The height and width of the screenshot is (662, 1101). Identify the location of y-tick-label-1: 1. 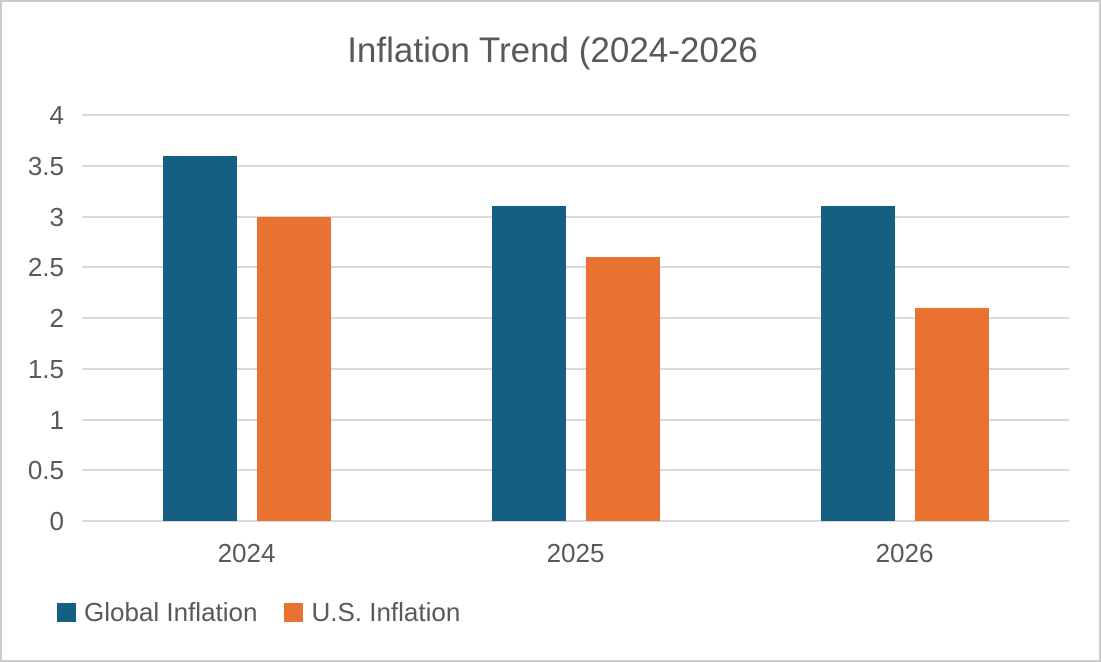
(56, 419).